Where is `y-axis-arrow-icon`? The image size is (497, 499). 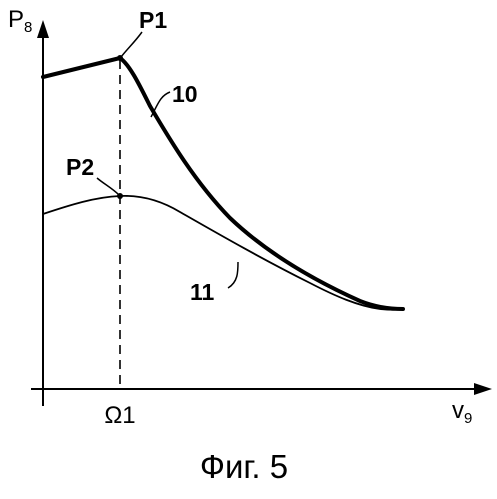 y-axis-arrow-icon is located at coordinates (43, 29).